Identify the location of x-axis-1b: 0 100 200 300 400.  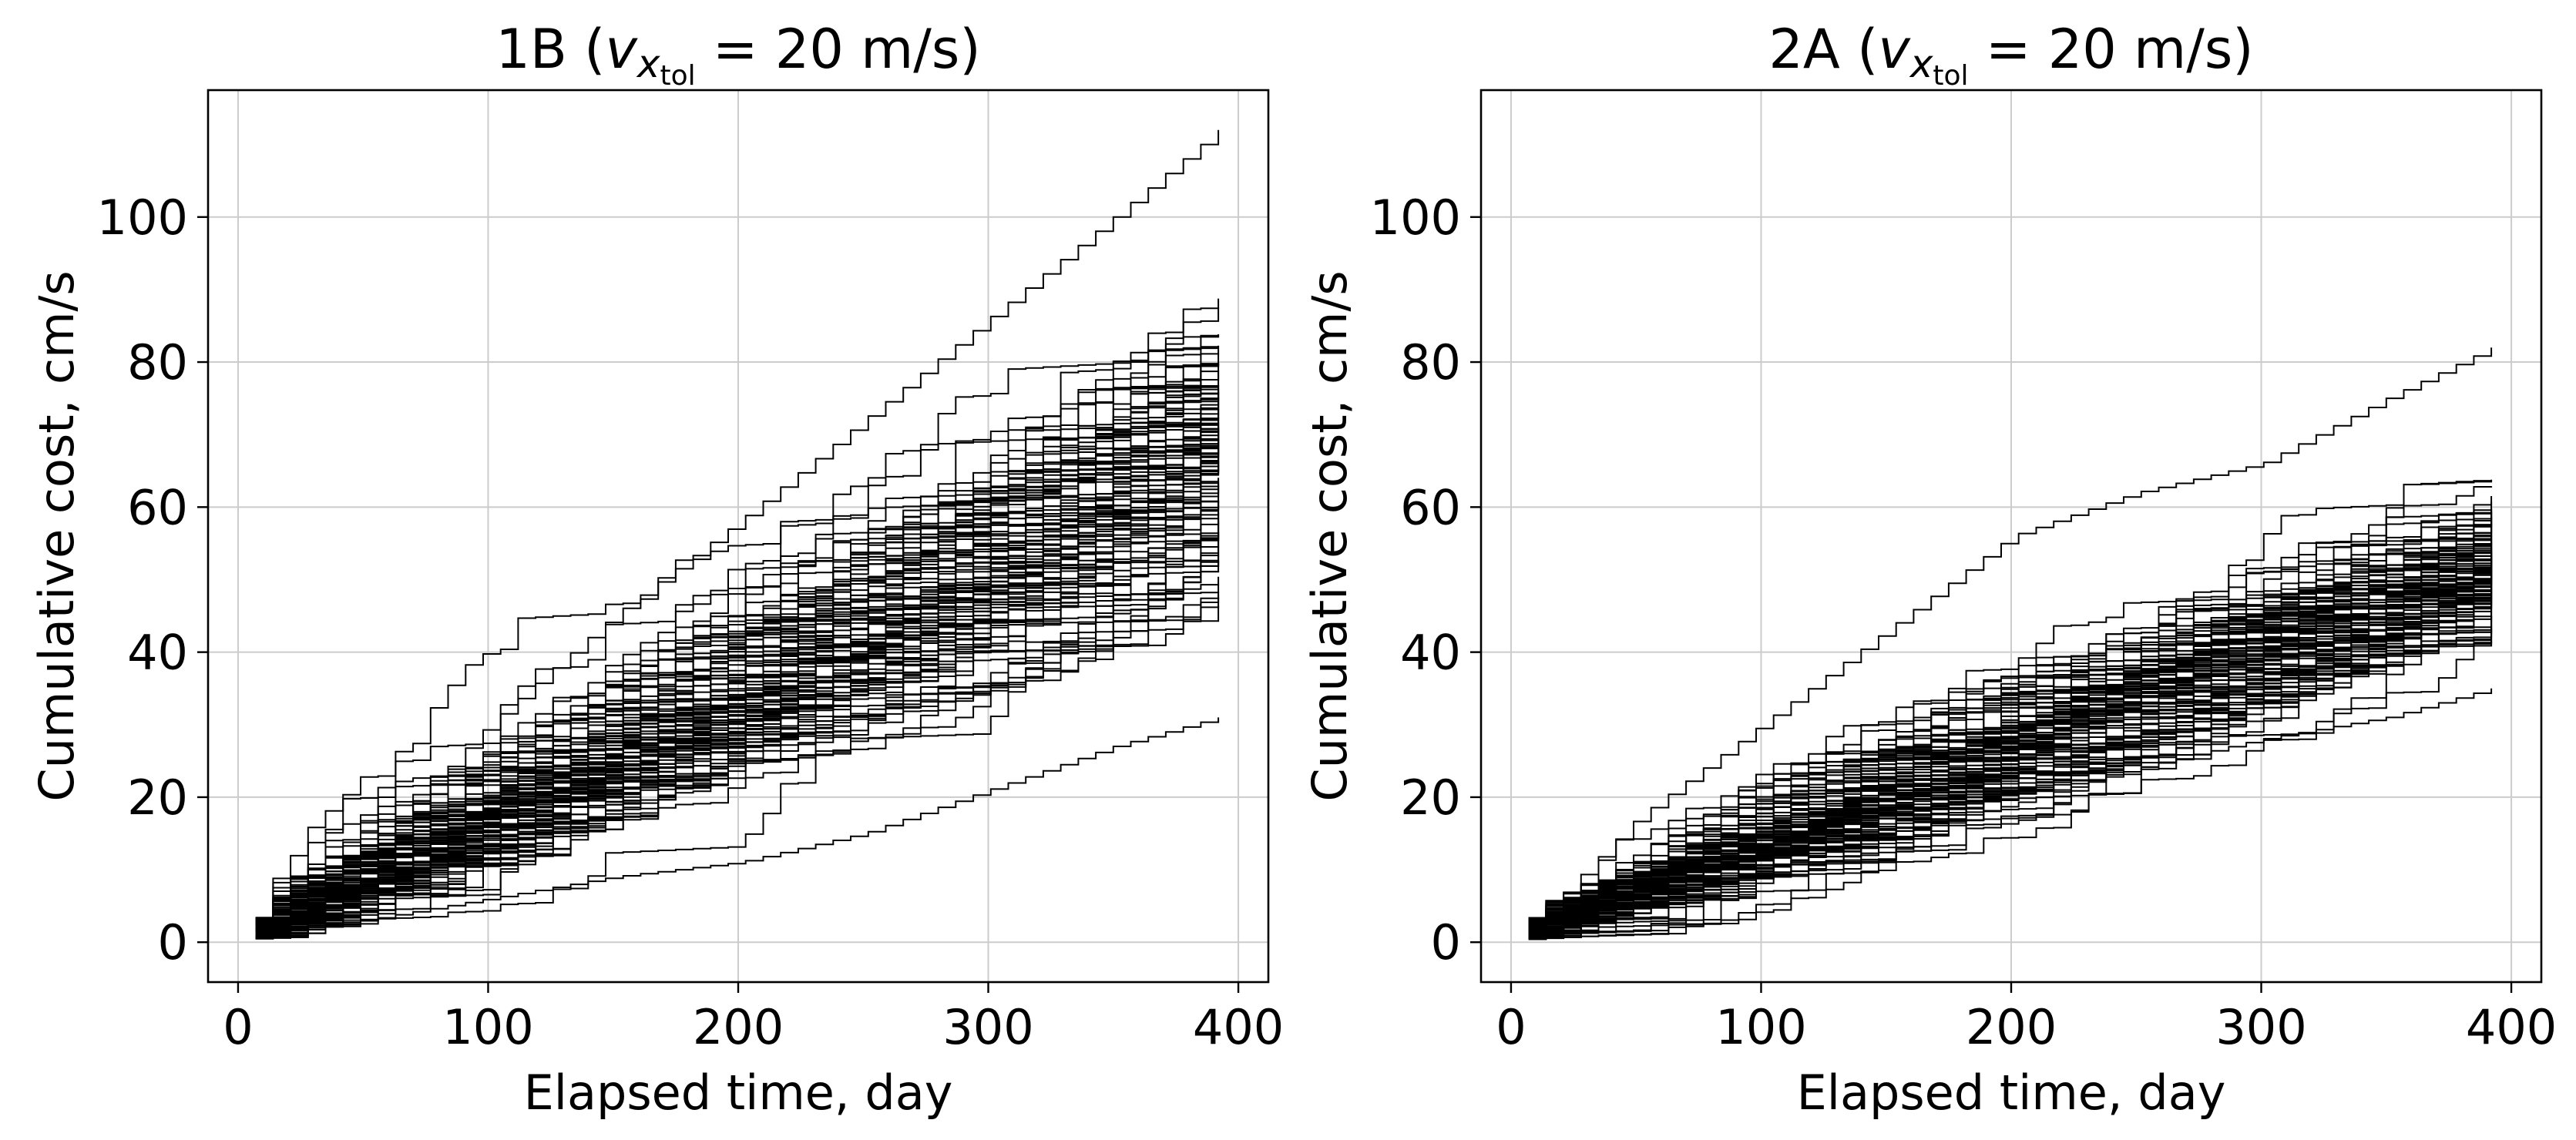
(753, 1018).